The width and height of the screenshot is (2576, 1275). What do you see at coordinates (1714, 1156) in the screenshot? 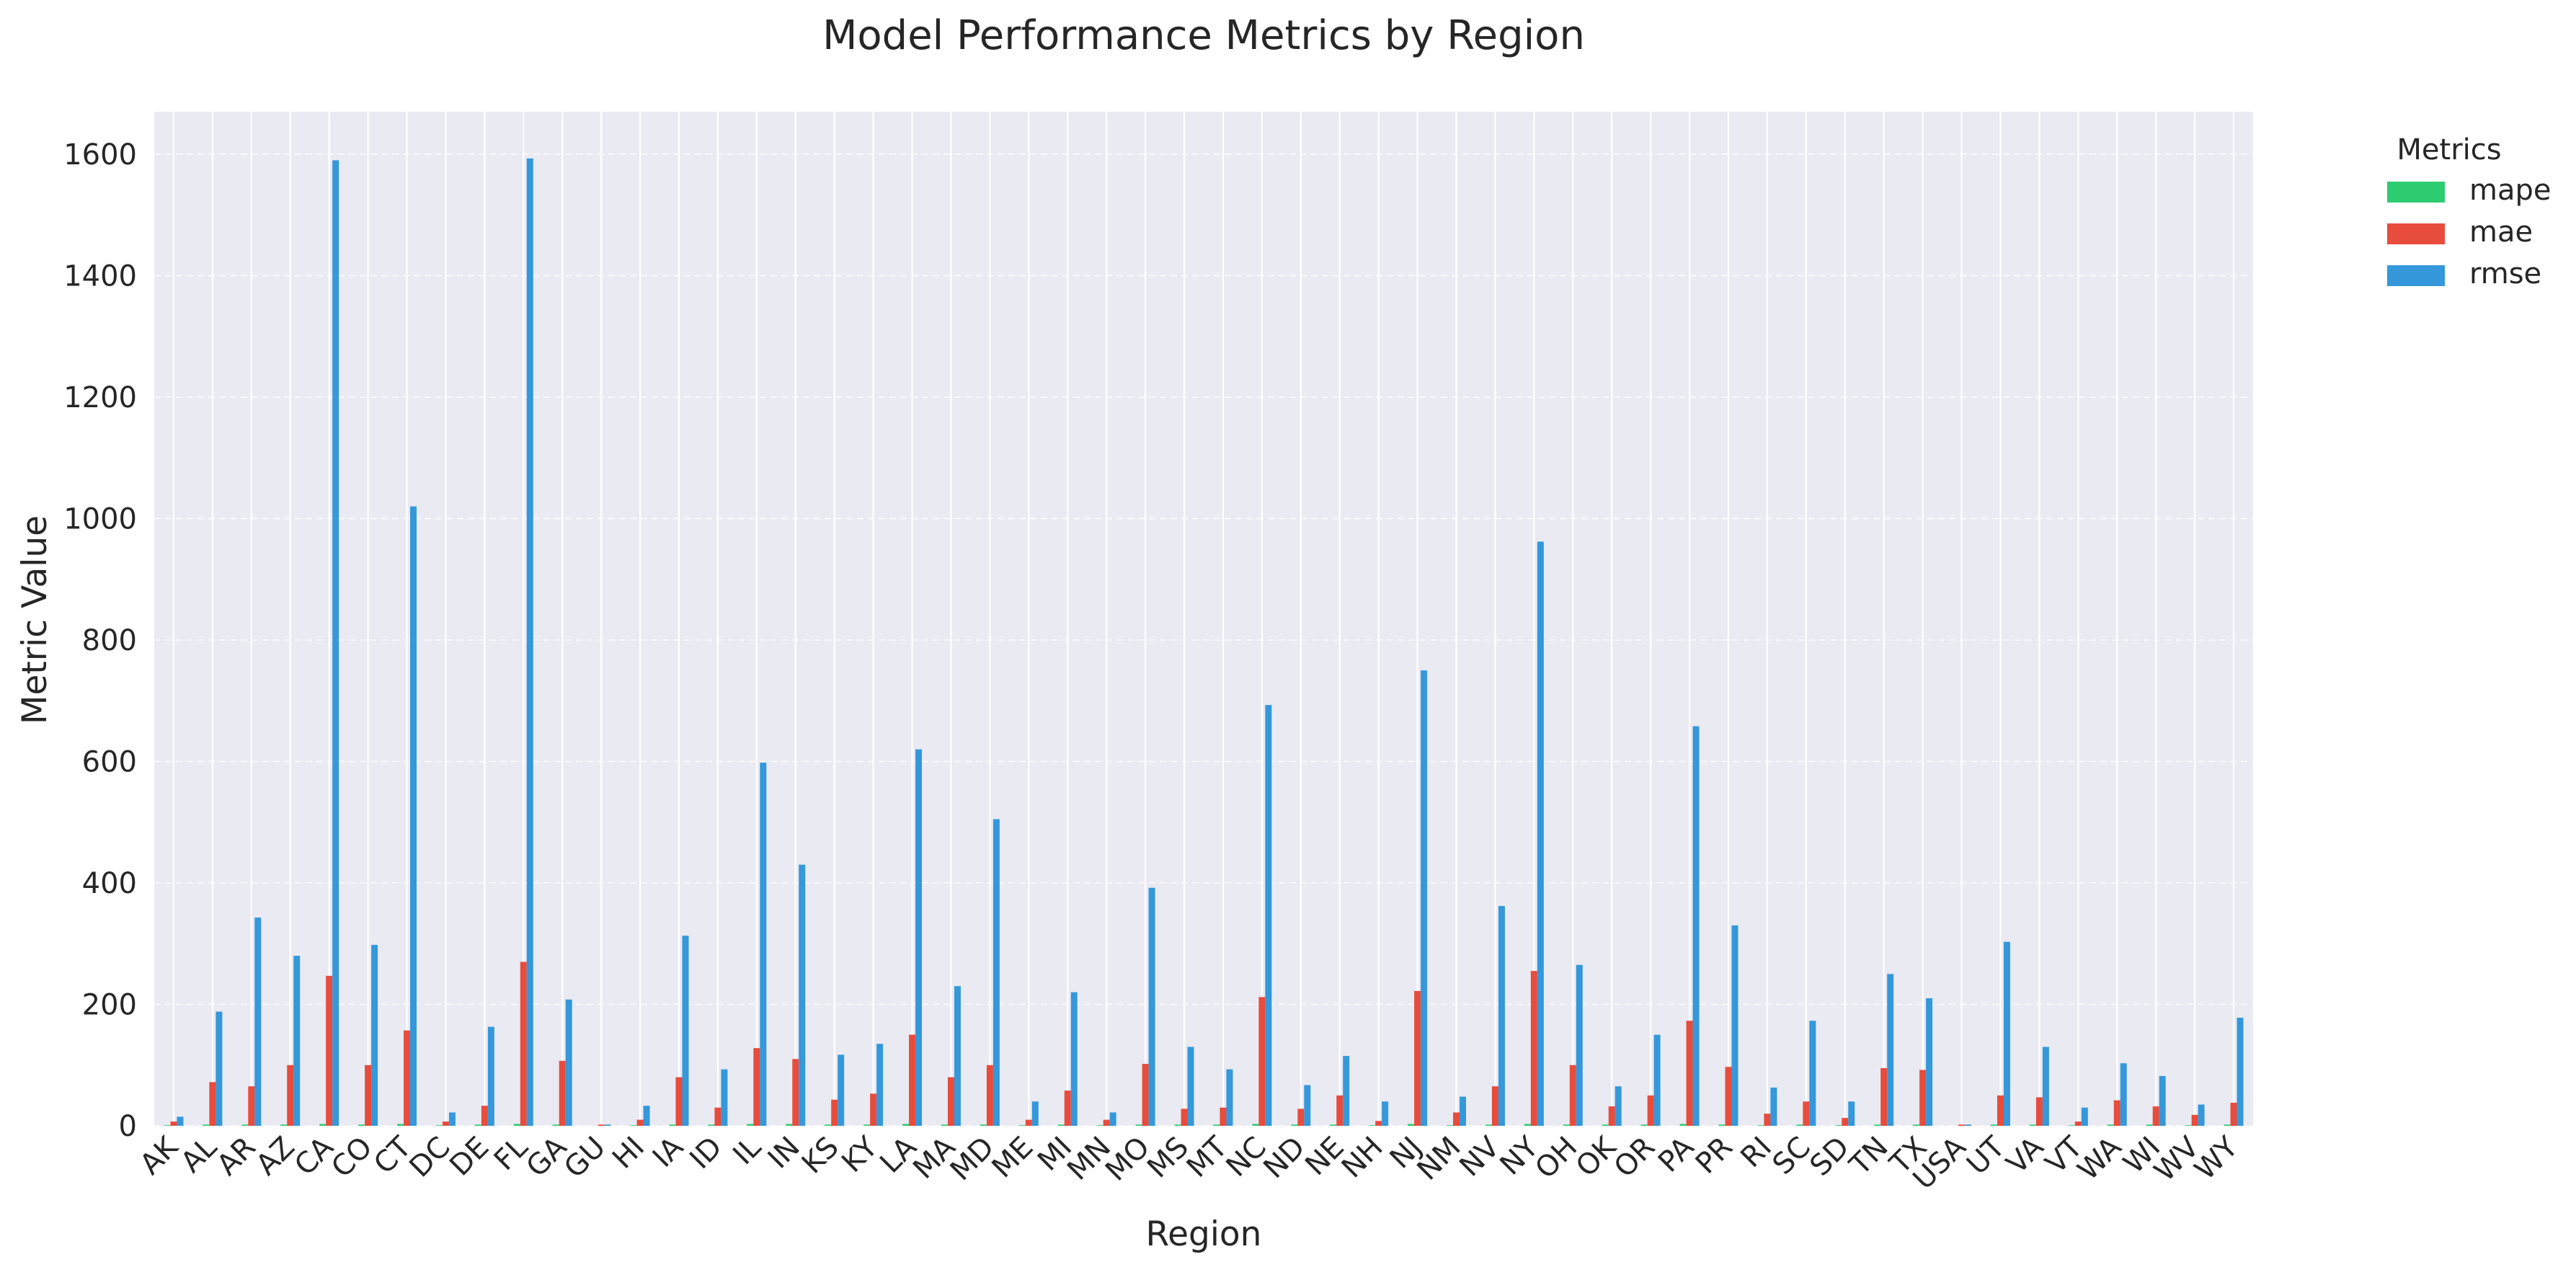
I see `x-tick-label: PR` at bounding box center [1714, 1156].